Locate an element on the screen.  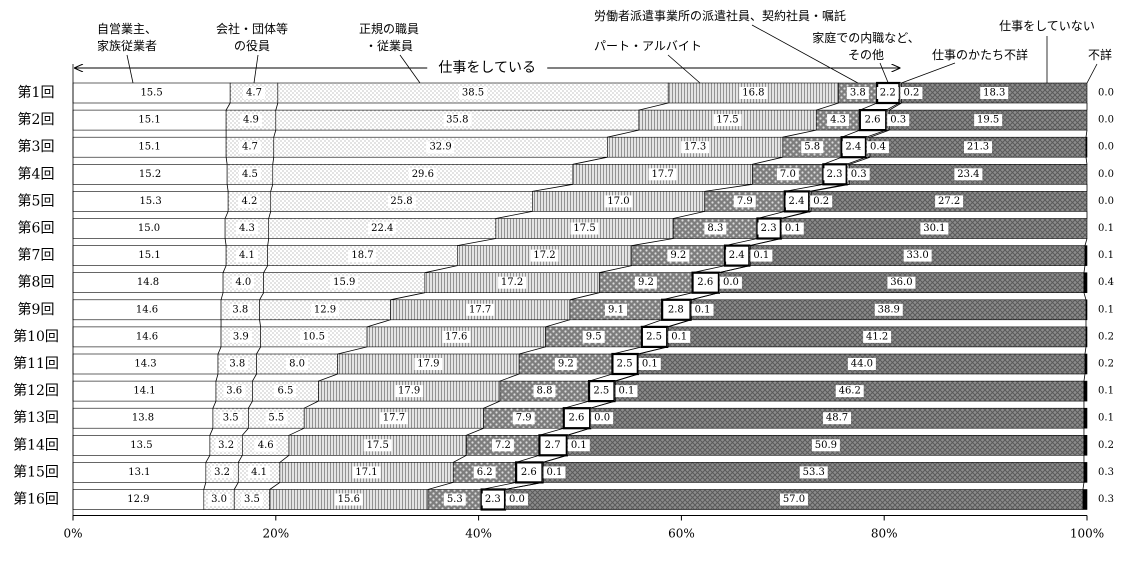
value-label: 17.7 is located at coordinates (480, 309).